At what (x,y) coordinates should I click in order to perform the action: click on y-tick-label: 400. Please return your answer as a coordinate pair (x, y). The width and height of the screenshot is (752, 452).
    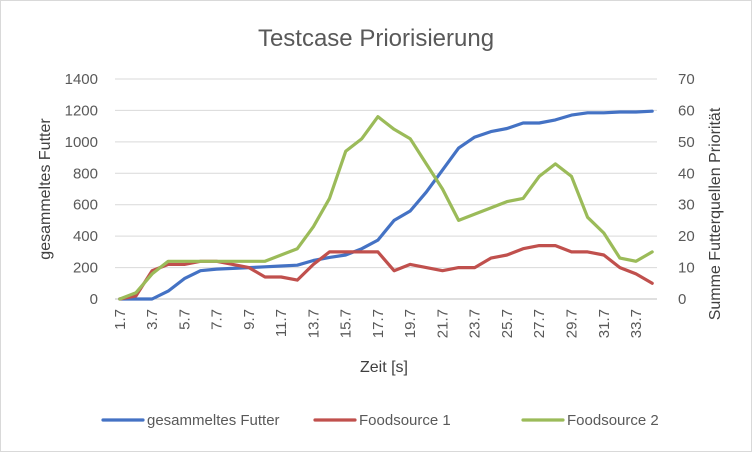
    Looking at the image, I should click on (85, 236).